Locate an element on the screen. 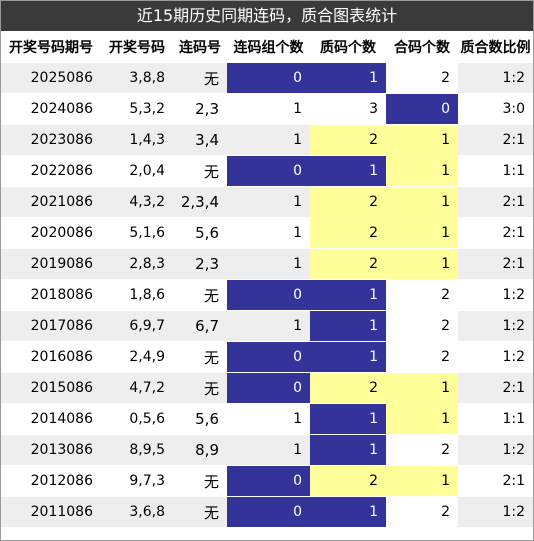 The height and width of the screenshot is (541, 534). cell-period: 2021086 is located at coordinates (51, 202).